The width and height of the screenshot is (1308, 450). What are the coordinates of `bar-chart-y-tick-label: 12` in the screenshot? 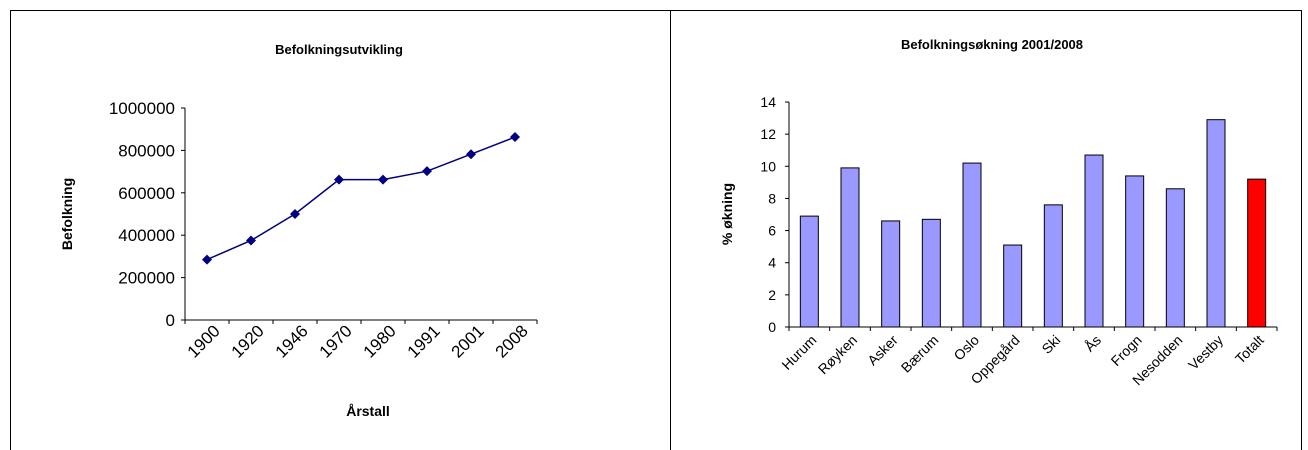 It's located at (768, 134).